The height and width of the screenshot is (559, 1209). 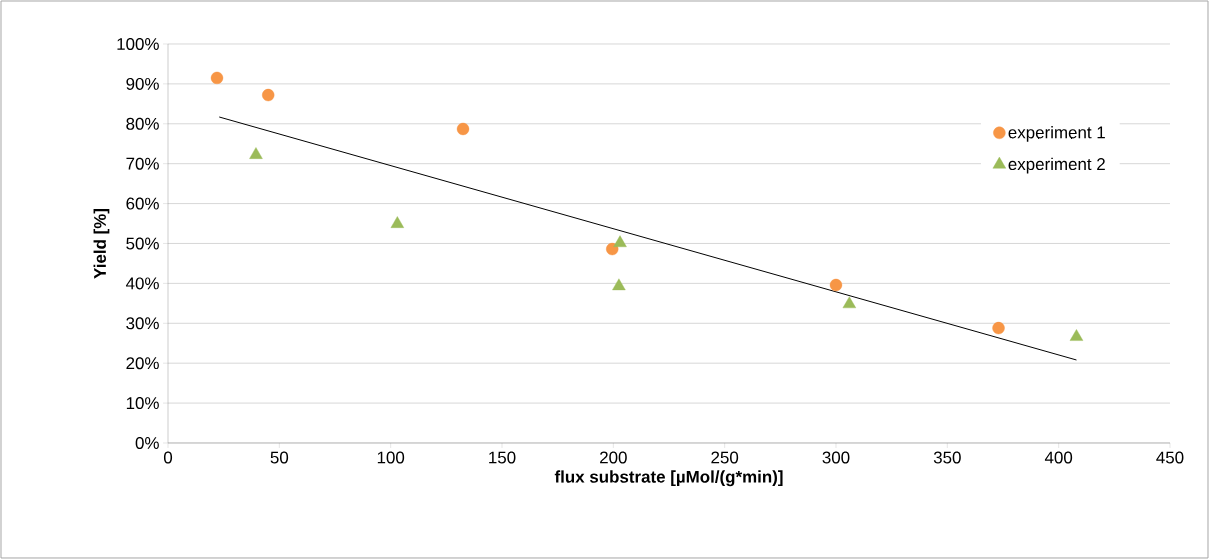 I want to click on y-tick-label: 80%, so click(x=142, y=123).